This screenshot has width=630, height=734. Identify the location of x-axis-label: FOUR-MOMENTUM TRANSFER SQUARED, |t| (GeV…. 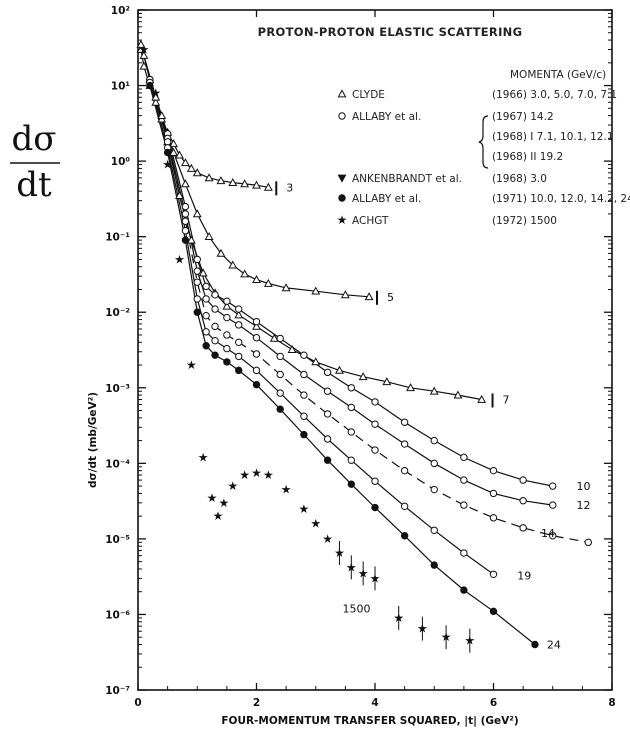
(369, 721).